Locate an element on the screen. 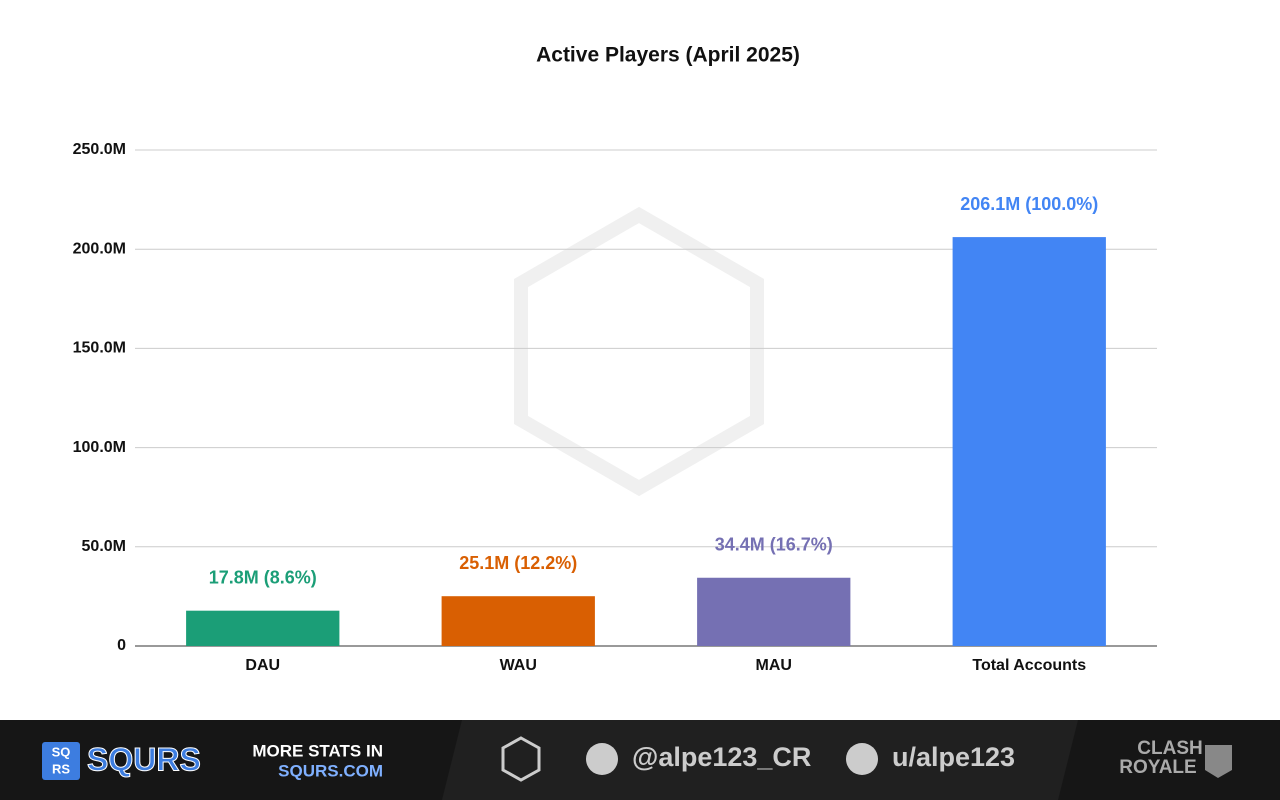 This screenshot has height=800, width=1280. y-tick-label: 50.0M is located at coordinates (104, 546).